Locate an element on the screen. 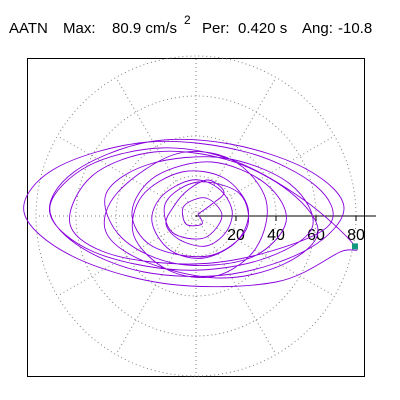  max-value: 80.9 cm/s is located at coordinates (145, 28).